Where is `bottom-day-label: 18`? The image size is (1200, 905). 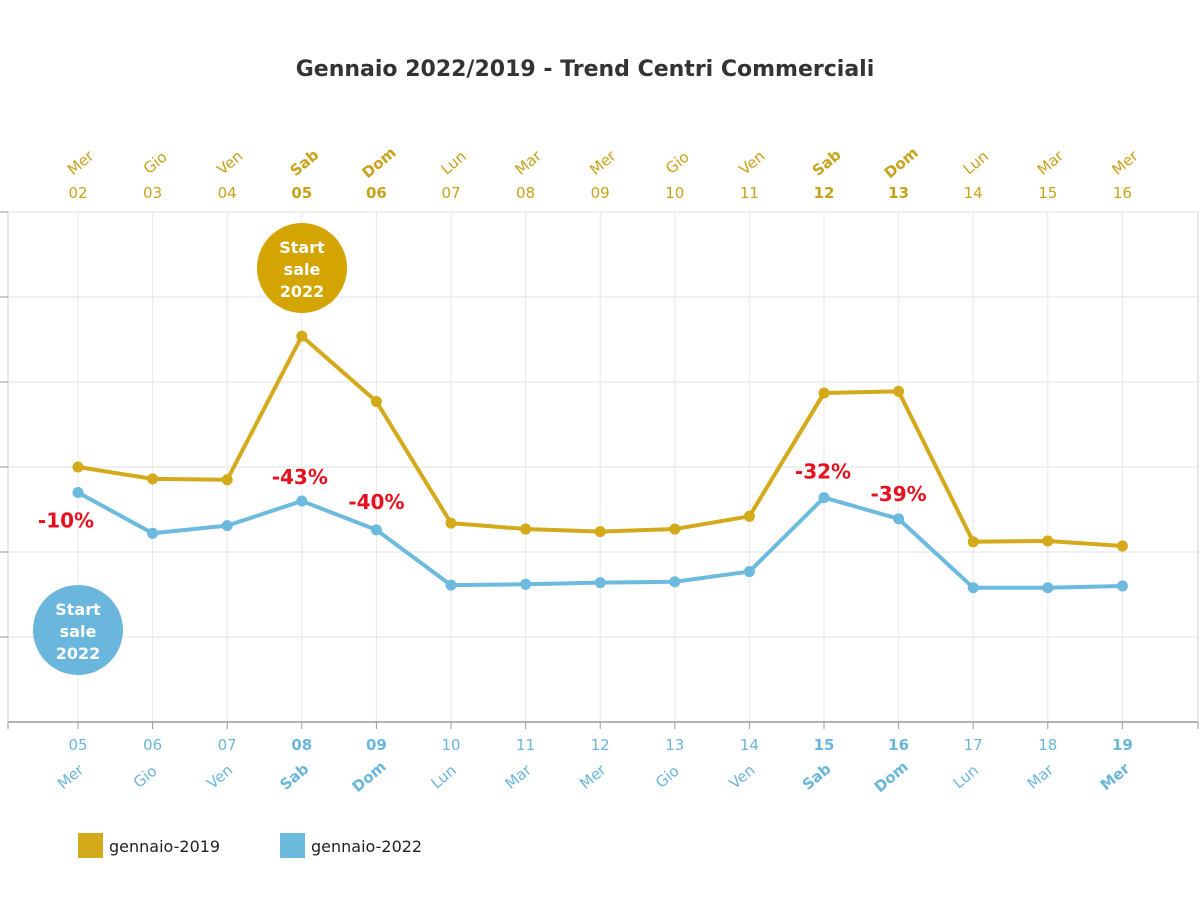
bottom-day-label: 18 is located at coordinates (1047, 745).